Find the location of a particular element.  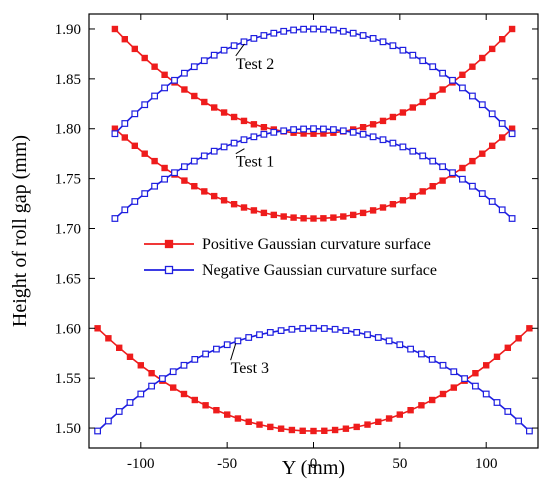

y-tick-label: 1.70 is located at coordinates (68, 230).